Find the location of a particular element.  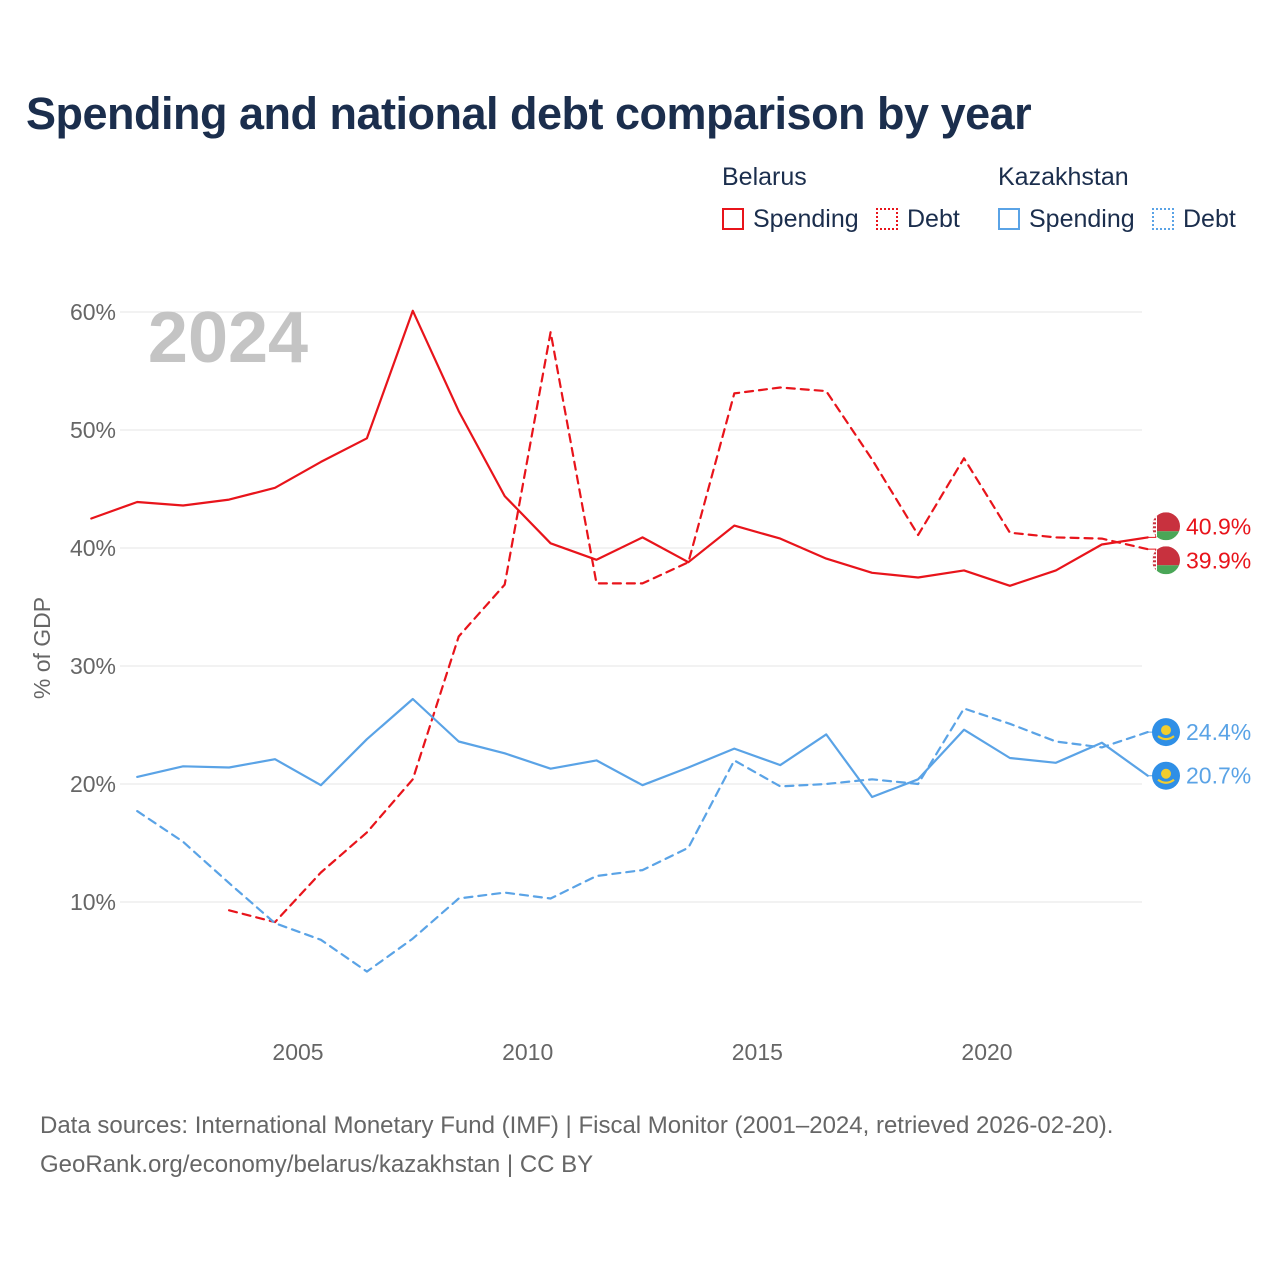

legend-label-belarus-spending: Spending is located at coordinates (806, 219).